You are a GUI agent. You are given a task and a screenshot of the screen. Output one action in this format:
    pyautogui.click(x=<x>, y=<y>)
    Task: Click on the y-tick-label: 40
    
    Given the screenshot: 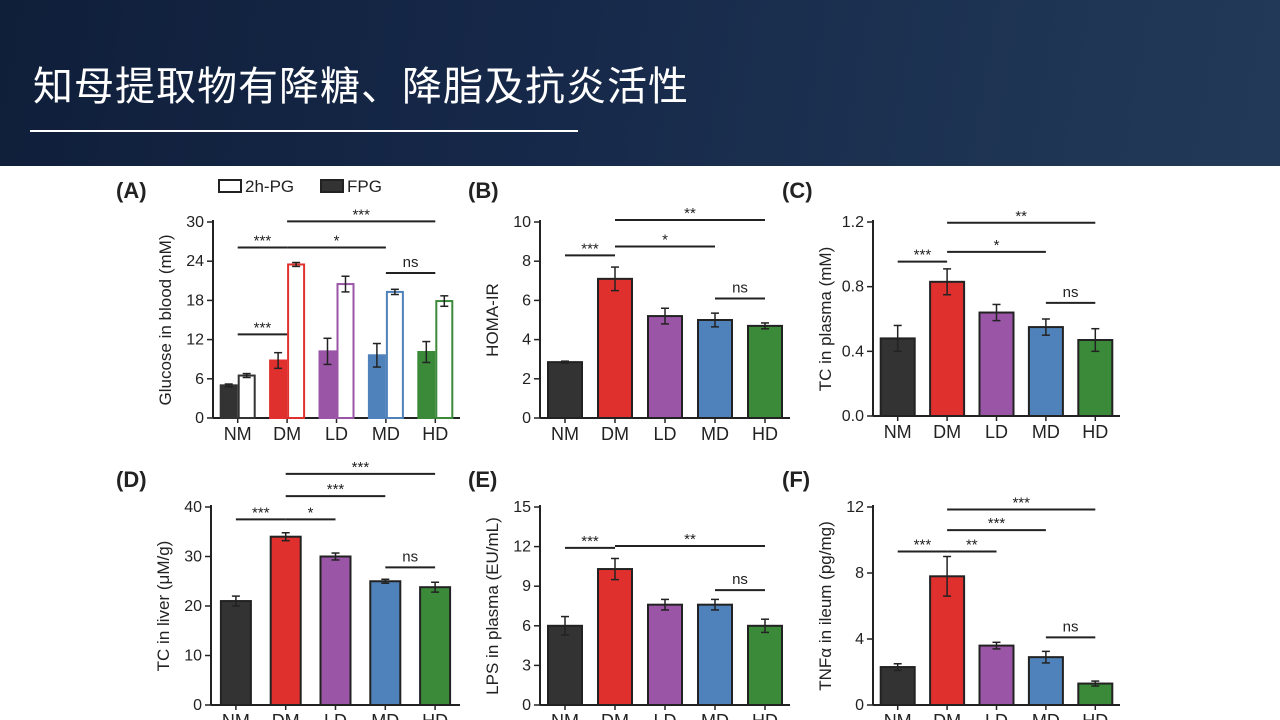 What is the action you would take?
    pyautogui.click(x=193, y=507)
    